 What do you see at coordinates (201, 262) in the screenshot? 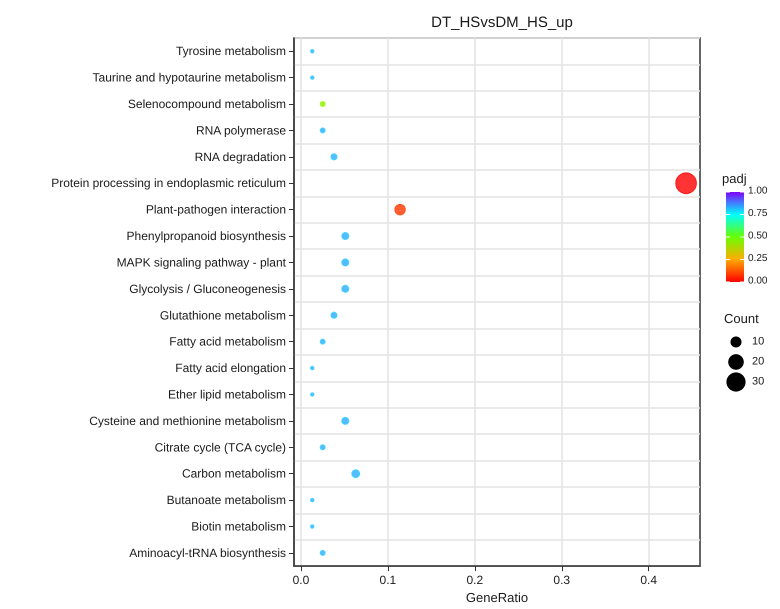
I see `y-tick-label: MAPK signaling pathway - plant` at bounding box center [201, 262].